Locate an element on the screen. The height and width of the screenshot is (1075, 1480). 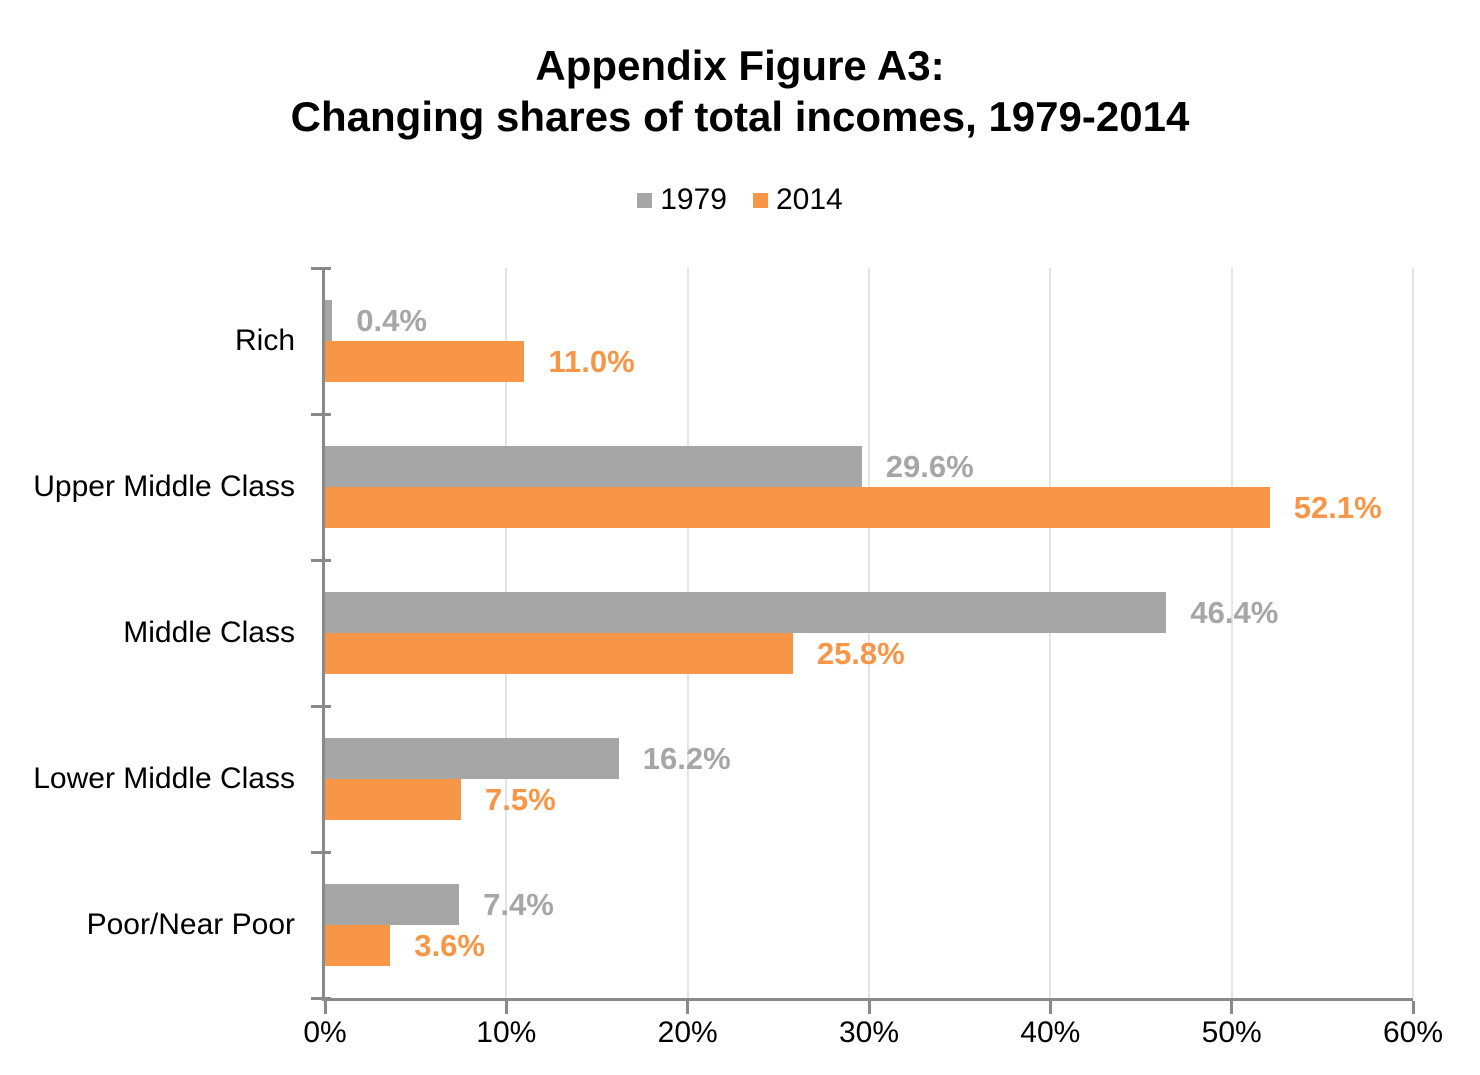
bar-group-Middle Class: 46.4% 25.8% is located at coordinates (869, 633).